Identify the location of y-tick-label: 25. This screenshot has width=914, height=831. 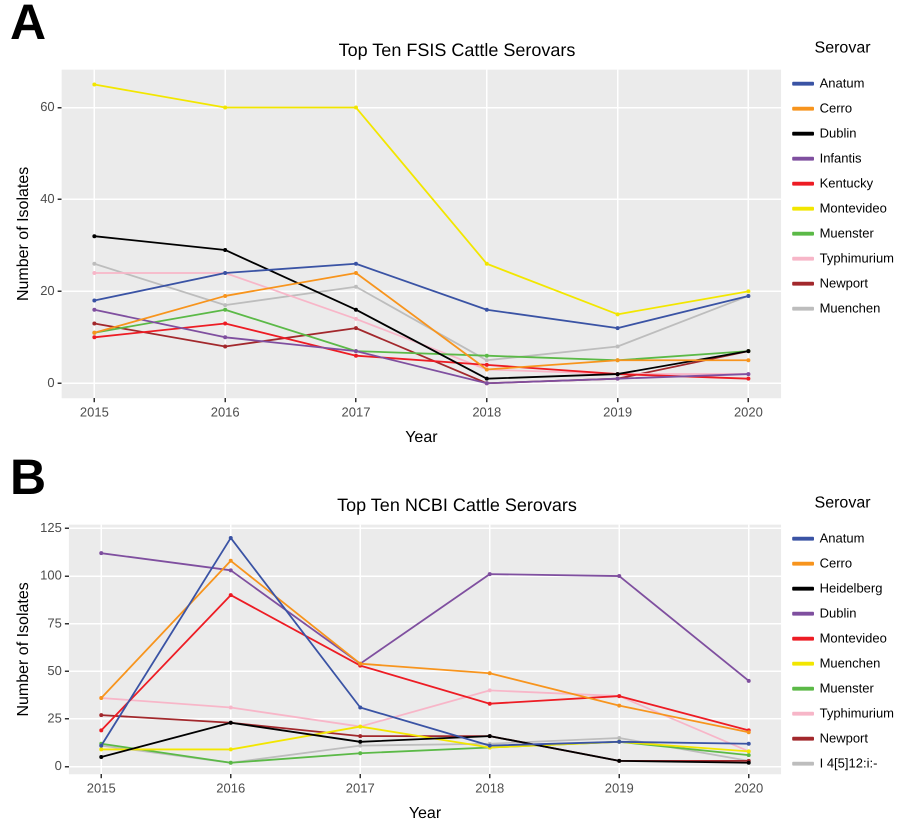
(54, 718).